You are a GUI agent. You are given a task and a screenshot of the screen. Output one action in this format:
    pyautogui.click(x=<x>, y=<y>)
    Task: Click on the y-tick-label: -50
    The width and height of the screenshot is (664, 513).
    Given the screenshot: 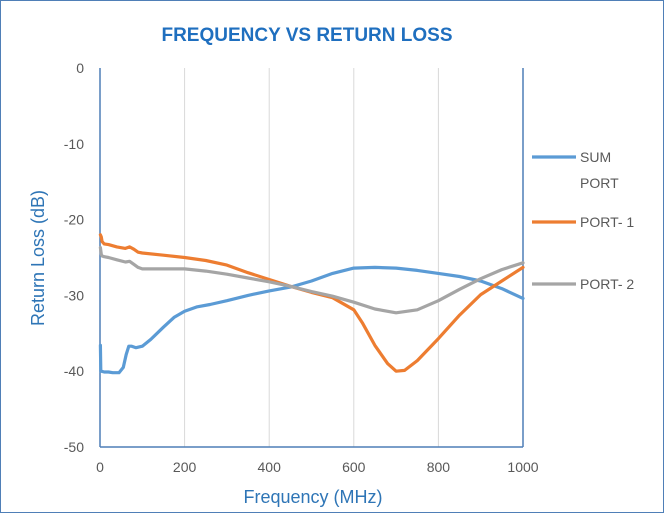 What is the action you would take?
    pyautogui.click(x=74, y=447)
    